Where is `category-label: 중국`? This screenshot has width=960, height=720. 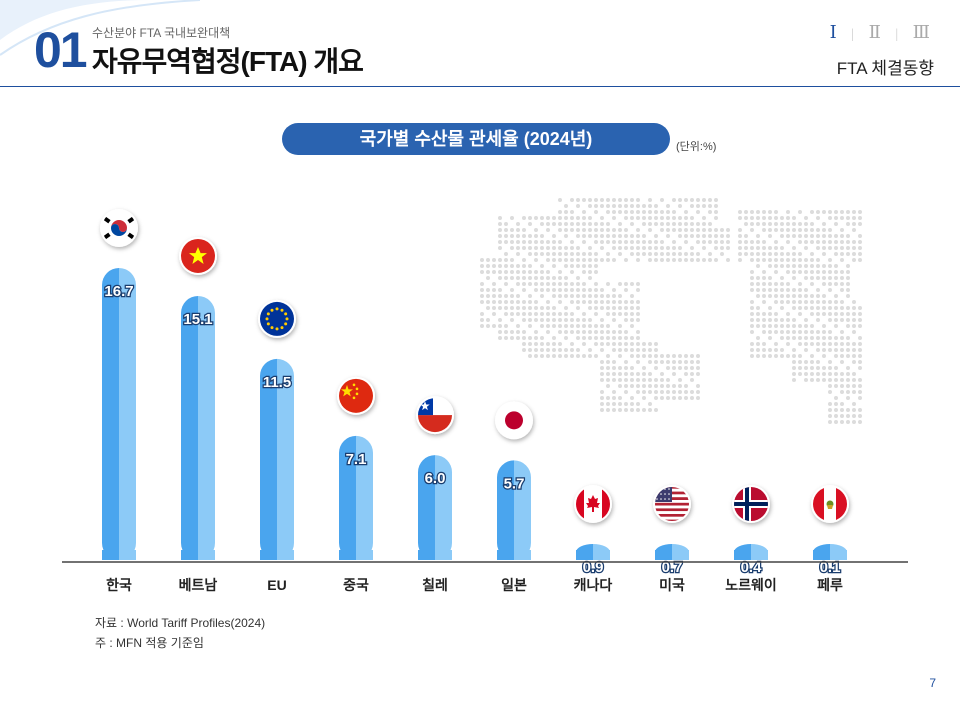
category-label: 중국 is located at coordinates (356, 585).